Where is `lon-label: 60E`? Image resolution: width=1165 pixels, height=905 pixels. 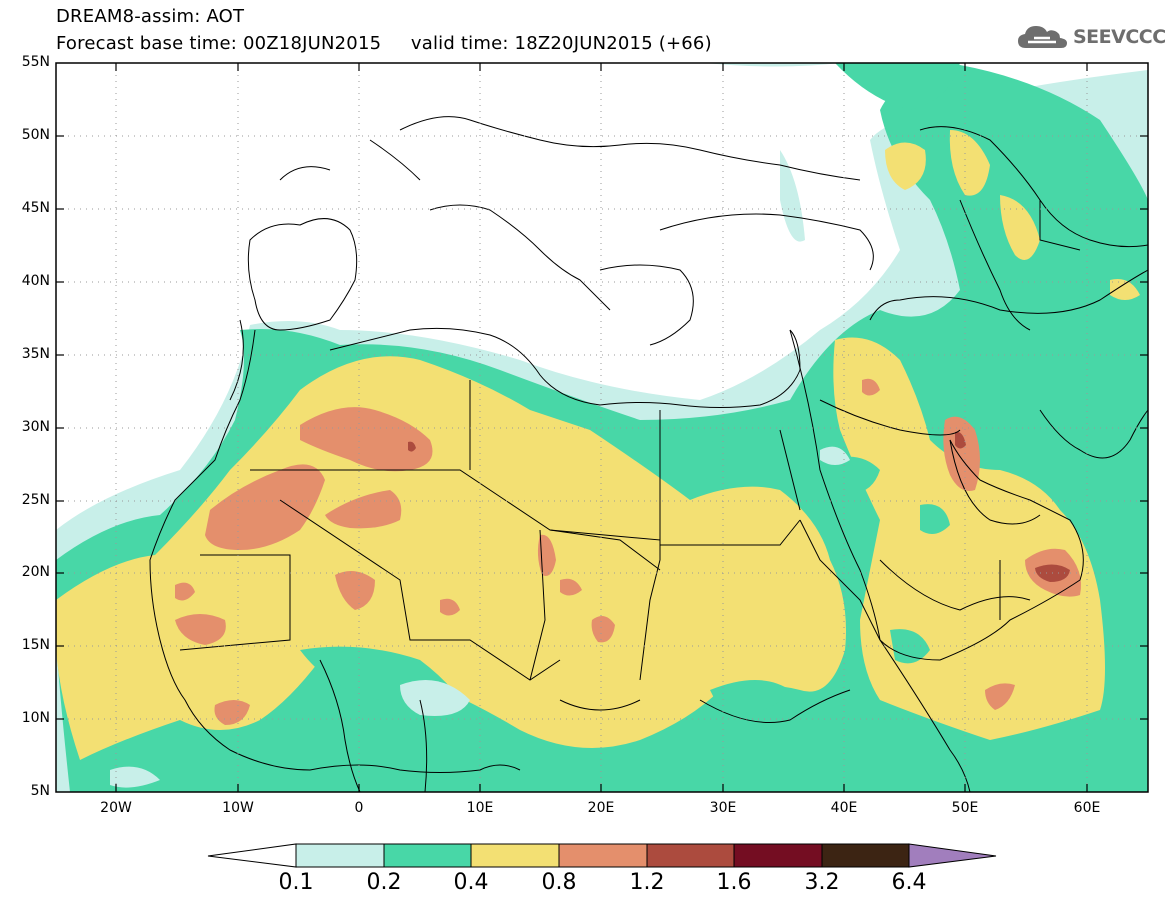
lon-label: 60E is located at coordinates (1087, 808).